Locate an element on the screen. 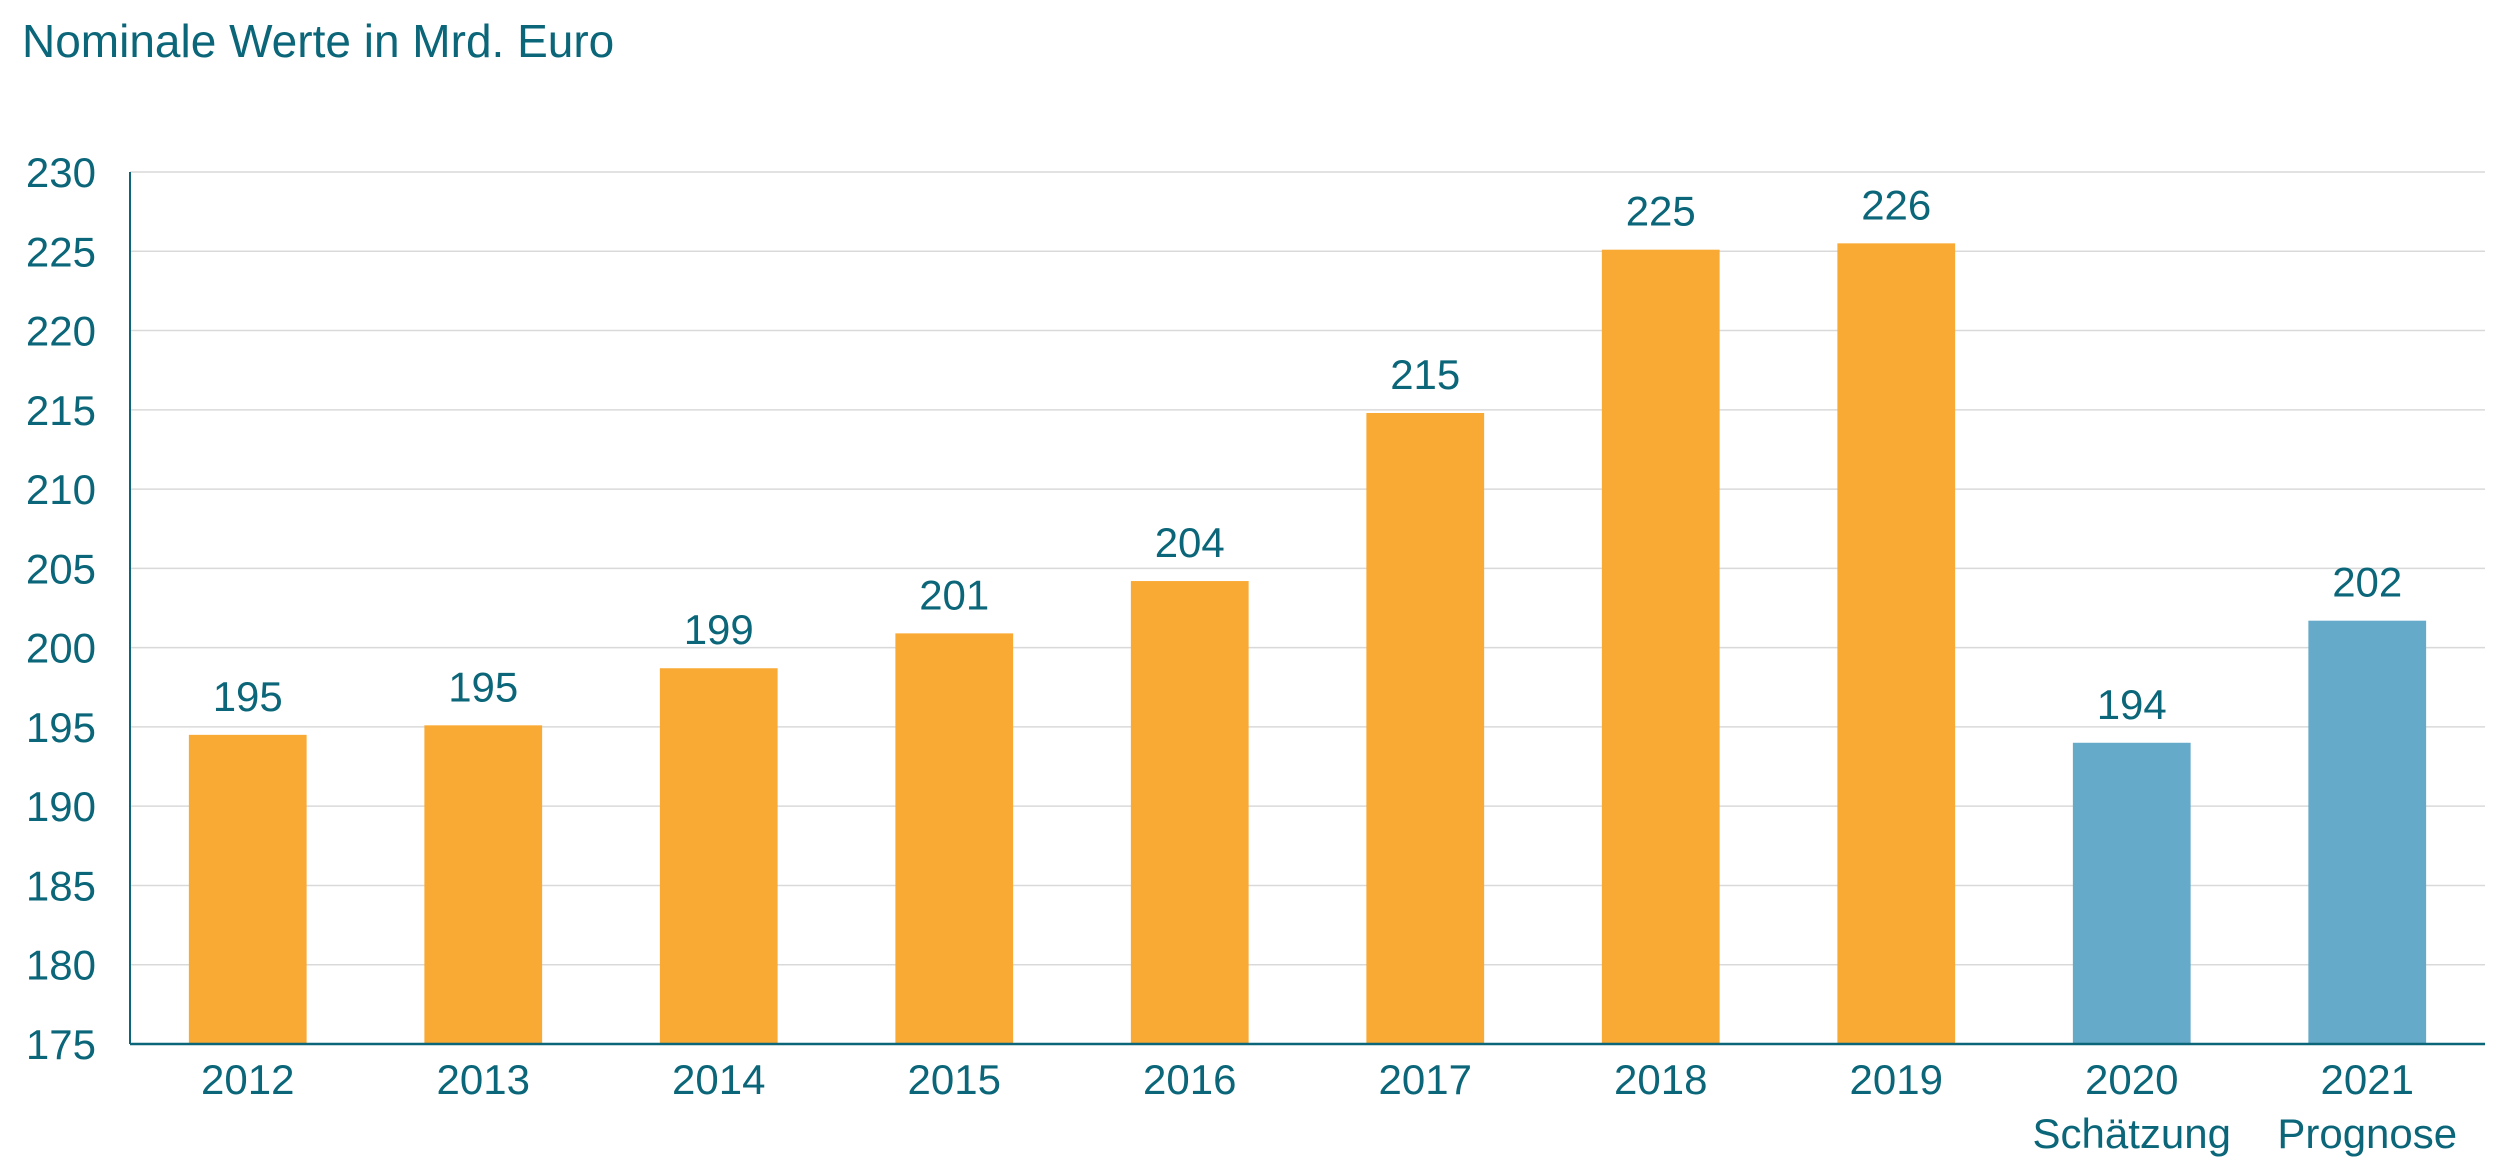 The width and height of the screenshot is (2500, 1159). x-tick-label: 2020 is located at coordinates (2131, 1079).